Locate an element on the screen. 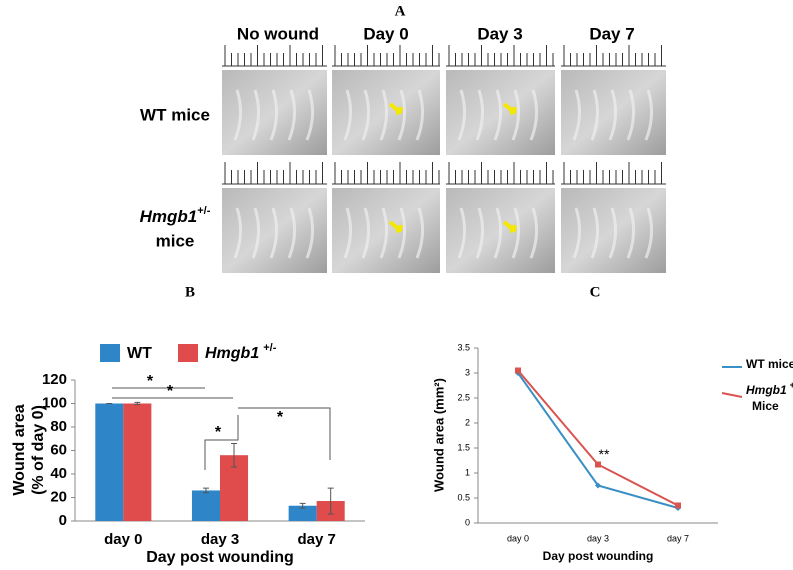  y-tick-label: 1.5 is located at coordinates (463, 447).